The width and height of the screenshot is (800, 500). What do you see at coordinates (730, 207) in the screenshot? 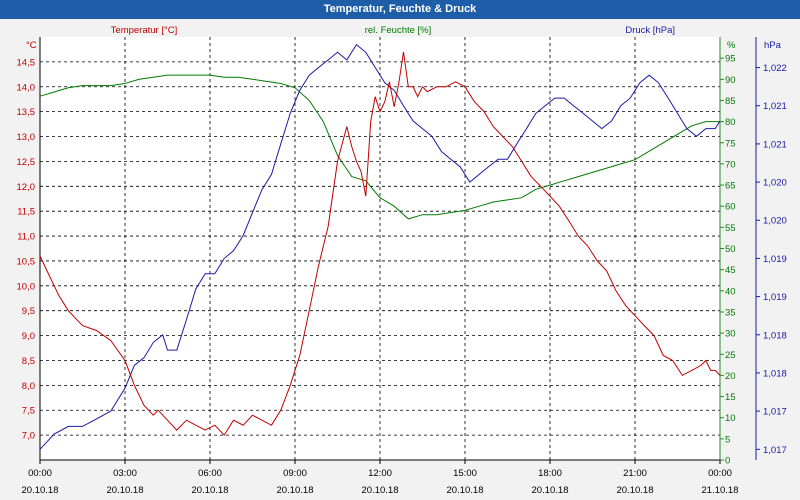
I see `humidity-tick-label: 60` at bounding box center [730, 207].